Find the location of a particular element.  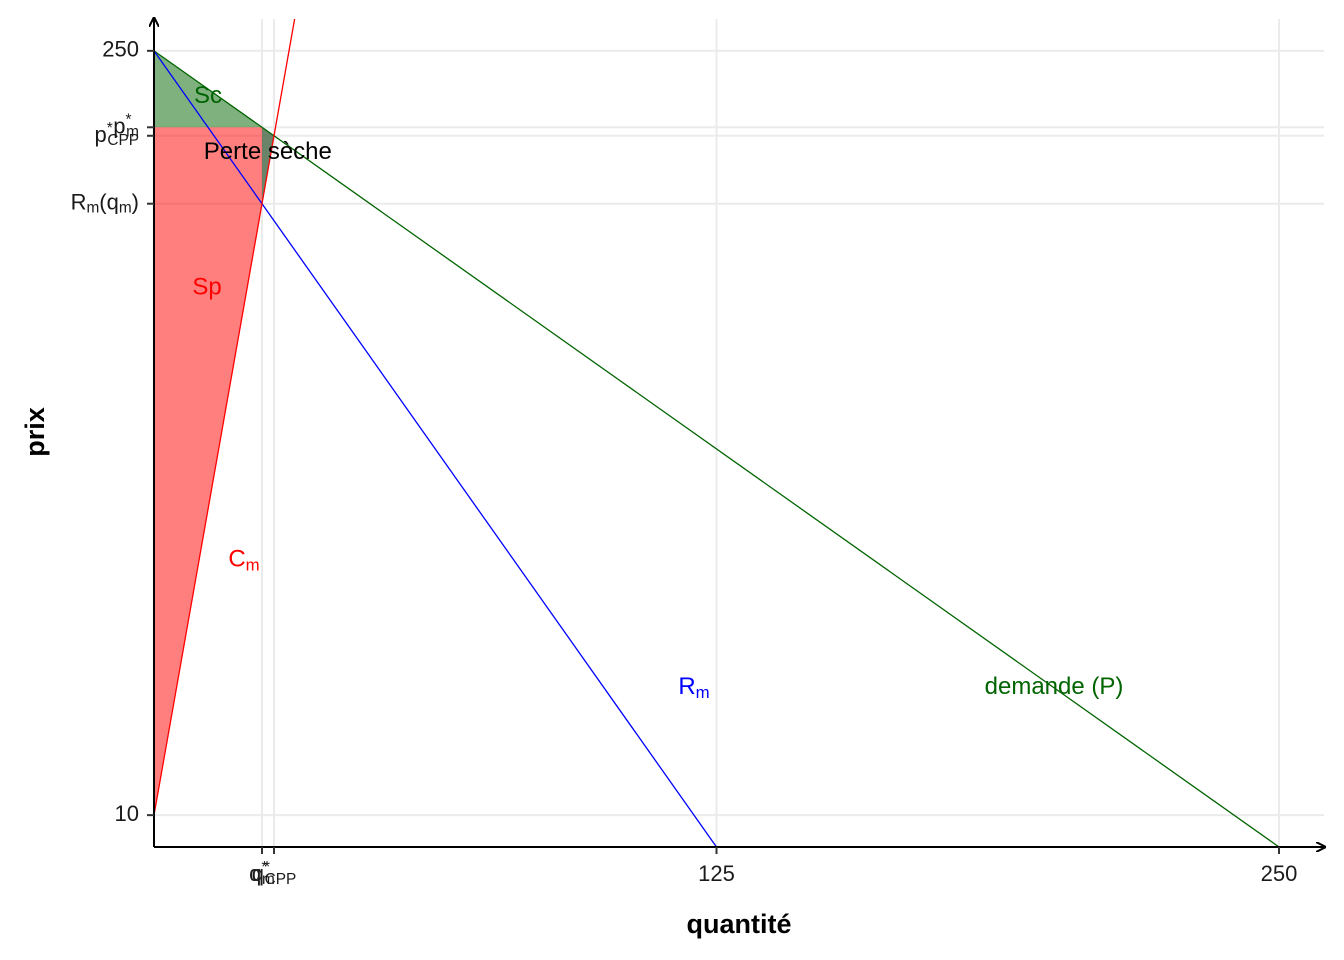

x-tick-label: 250 is located at coordinates (1279, 873).